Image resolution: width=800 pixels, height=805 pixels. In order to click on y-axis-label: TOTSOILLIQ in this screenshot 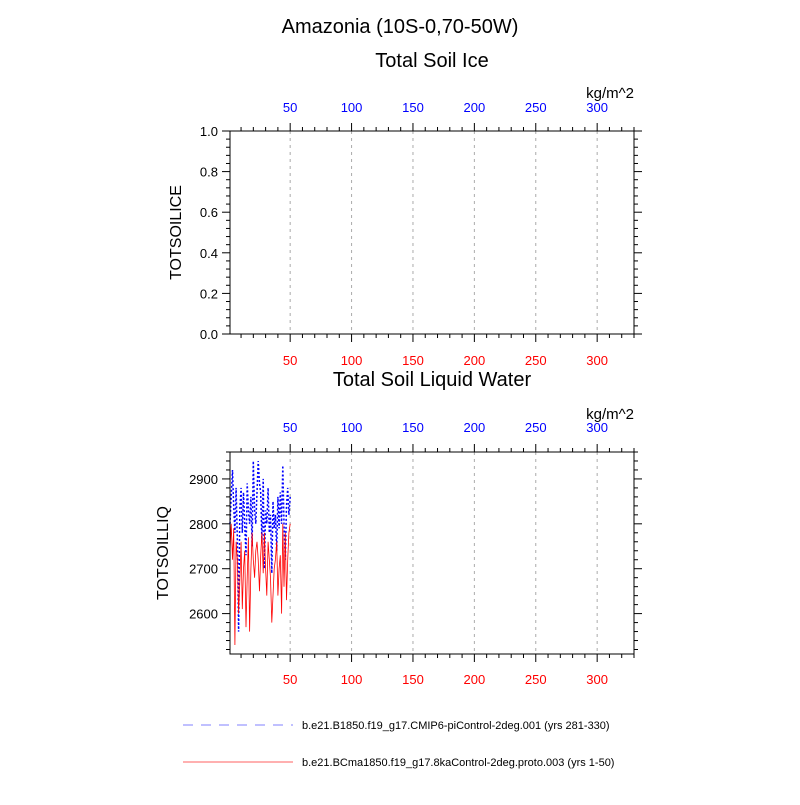, I will do `click(163, 553)`.